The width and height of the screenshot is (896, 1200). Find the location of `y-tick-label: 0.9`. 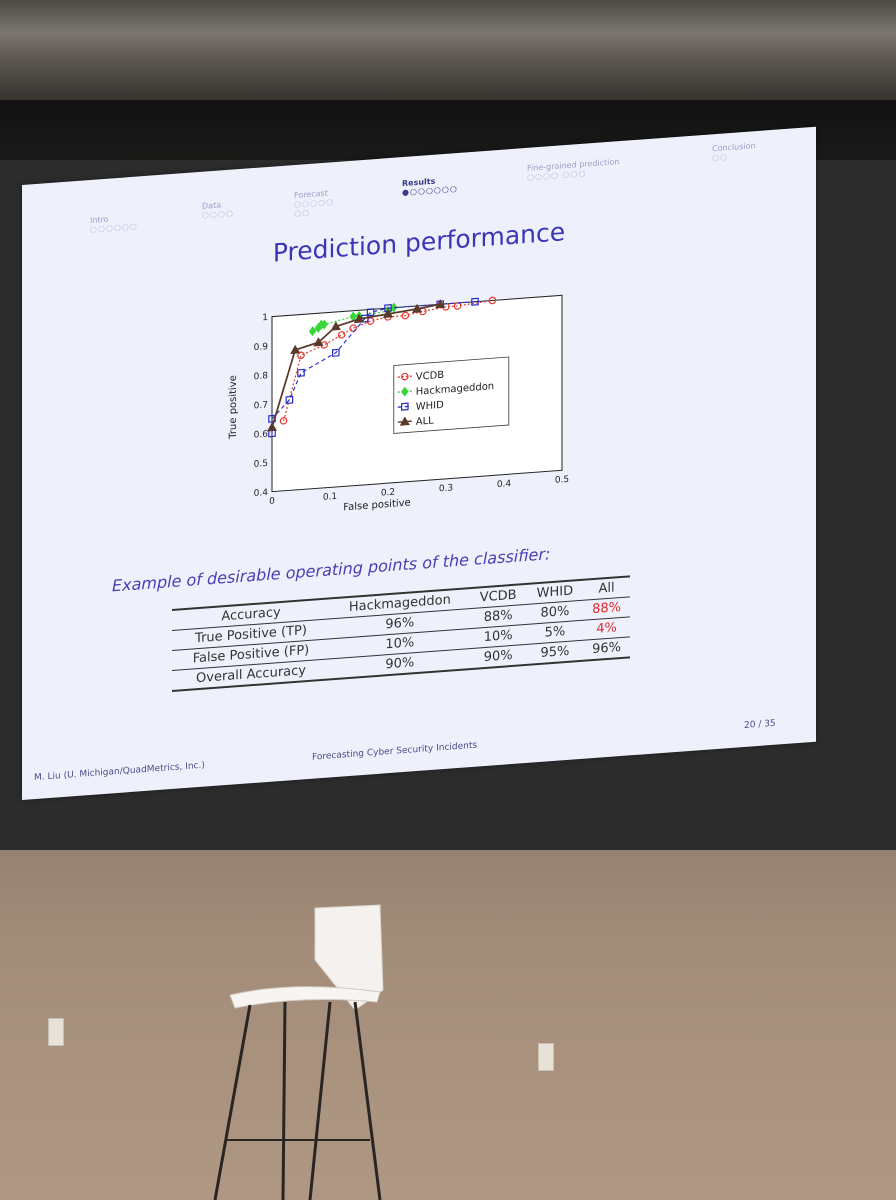

y-tick-label: 0.9 is located at coordinates (261, 347).